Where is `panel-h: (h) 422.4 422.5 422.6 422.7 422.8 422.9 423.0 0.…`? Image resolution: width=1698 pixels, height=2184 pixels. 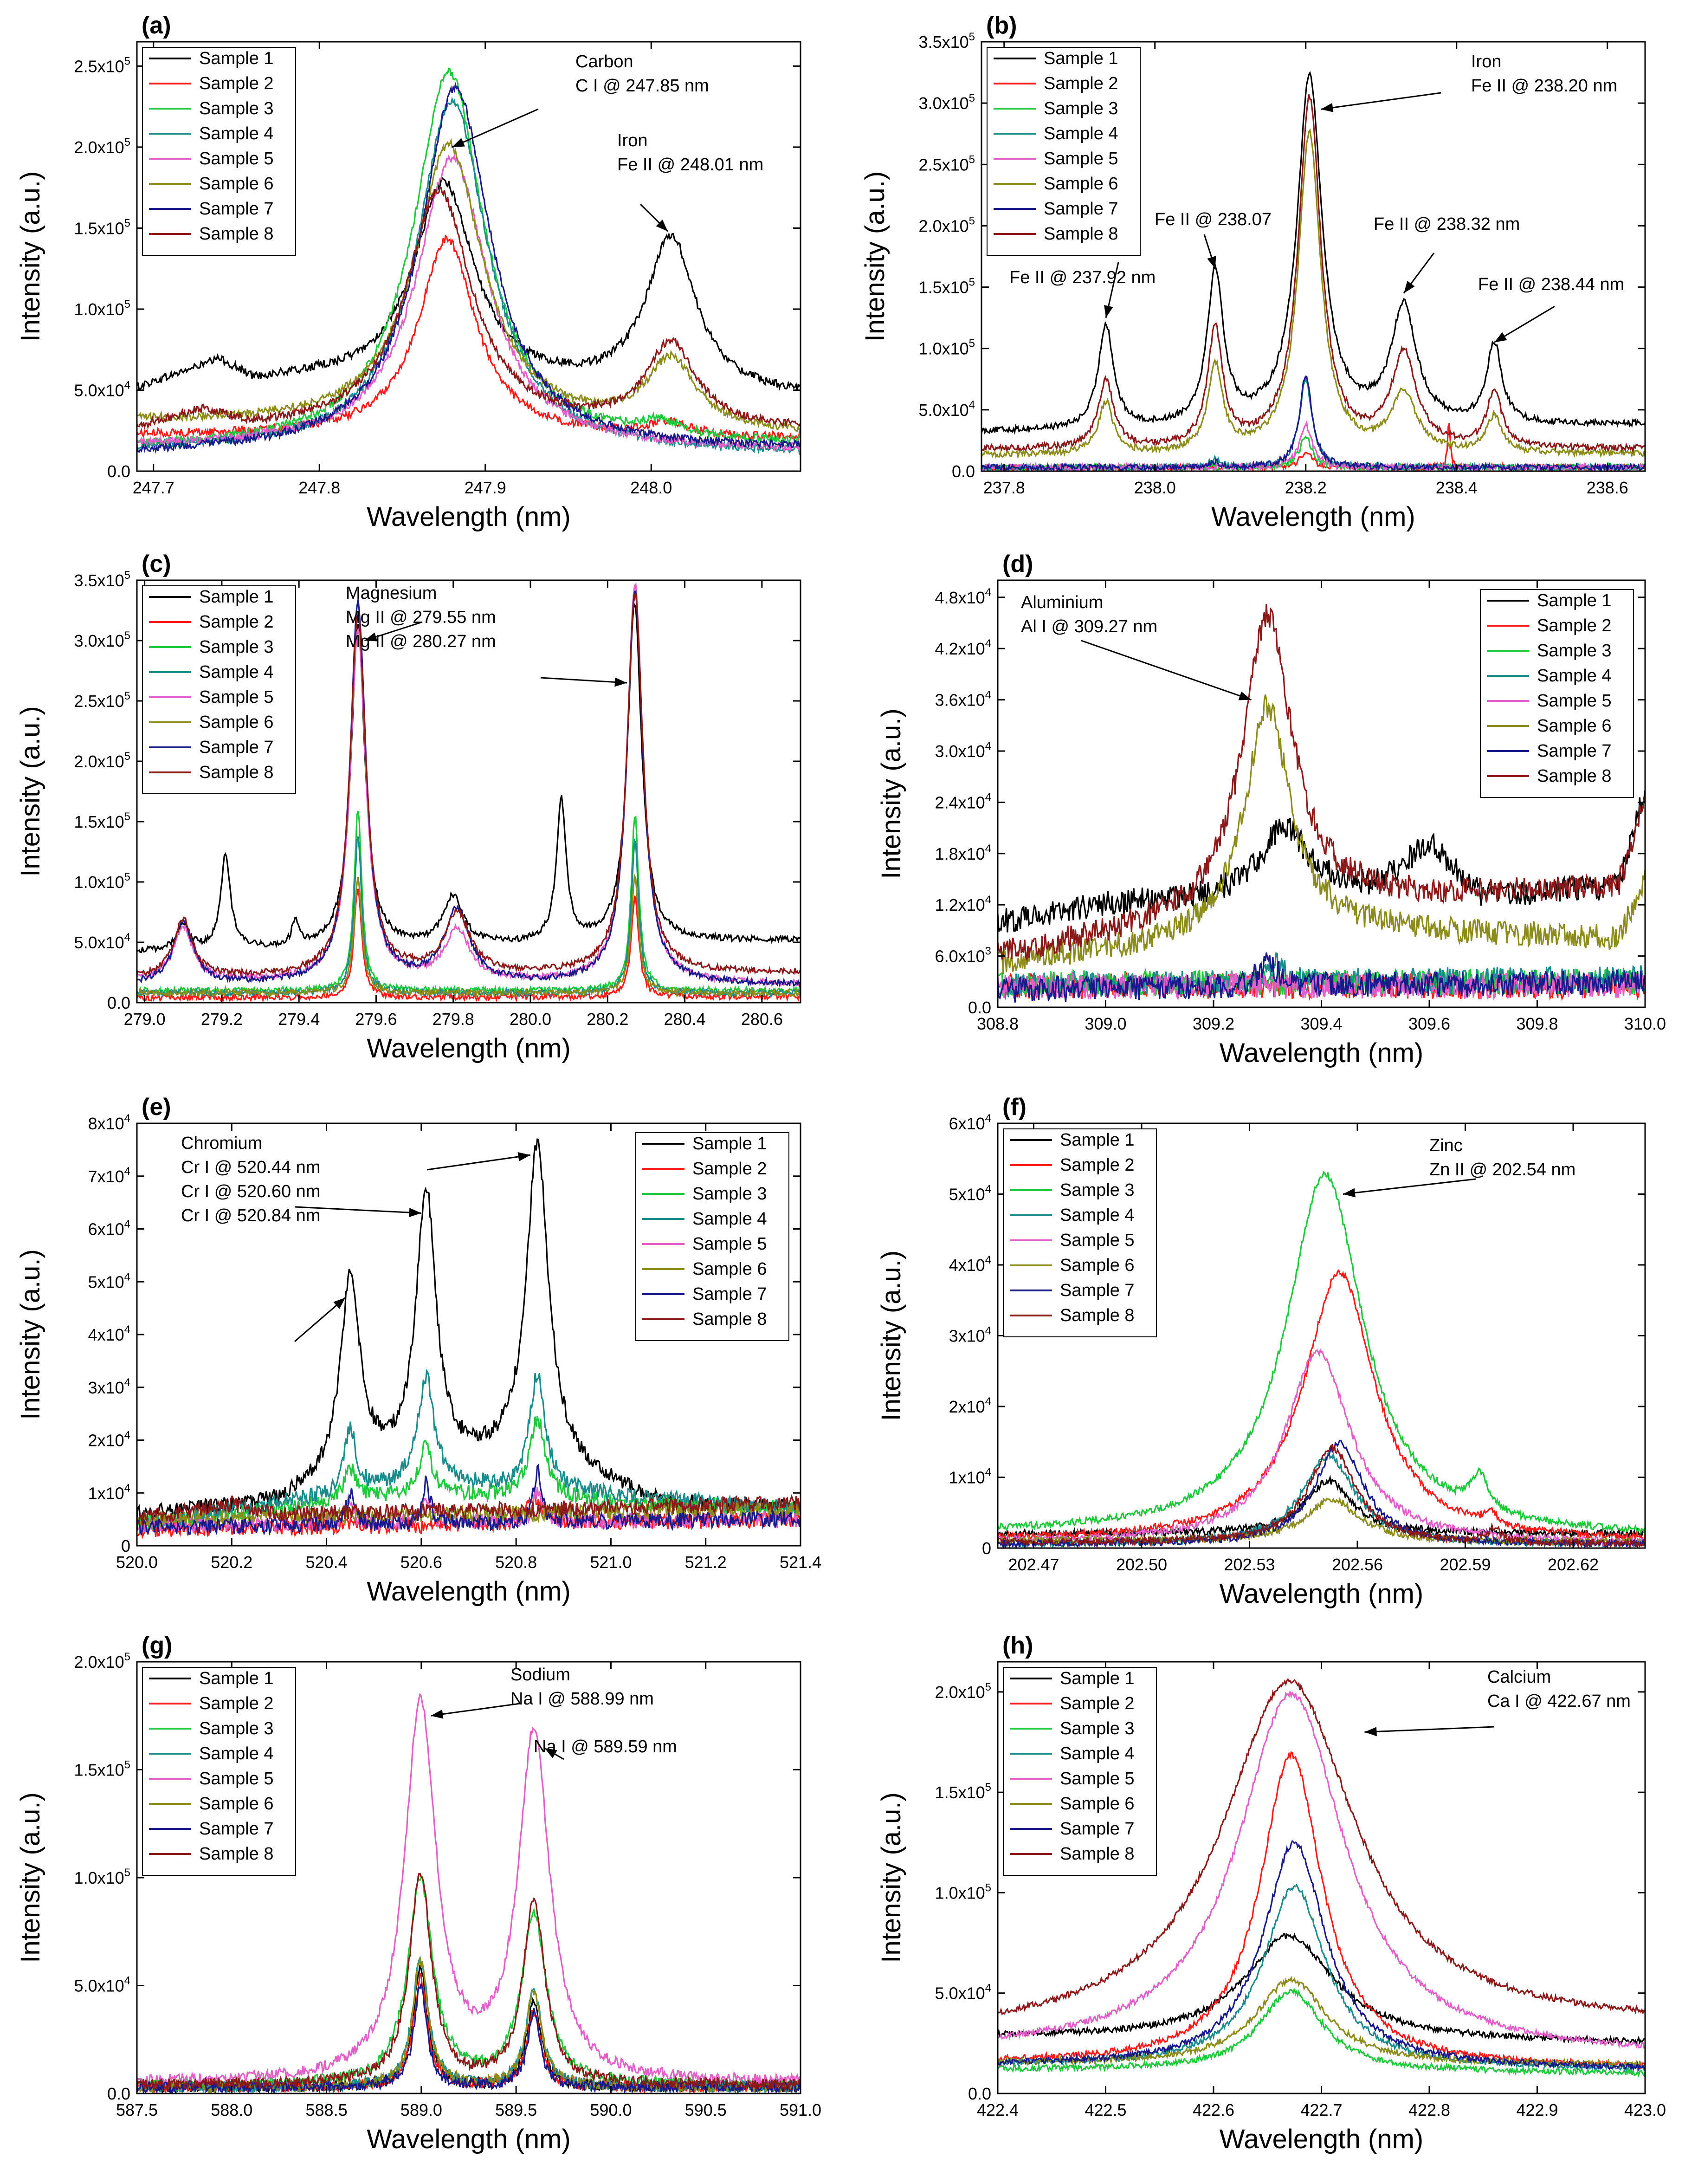
panel-h: (h) 422.4 422.5 422.6 422.7 422.8 422.9 423.0 0.… is located at coordinates (1271, 1893).